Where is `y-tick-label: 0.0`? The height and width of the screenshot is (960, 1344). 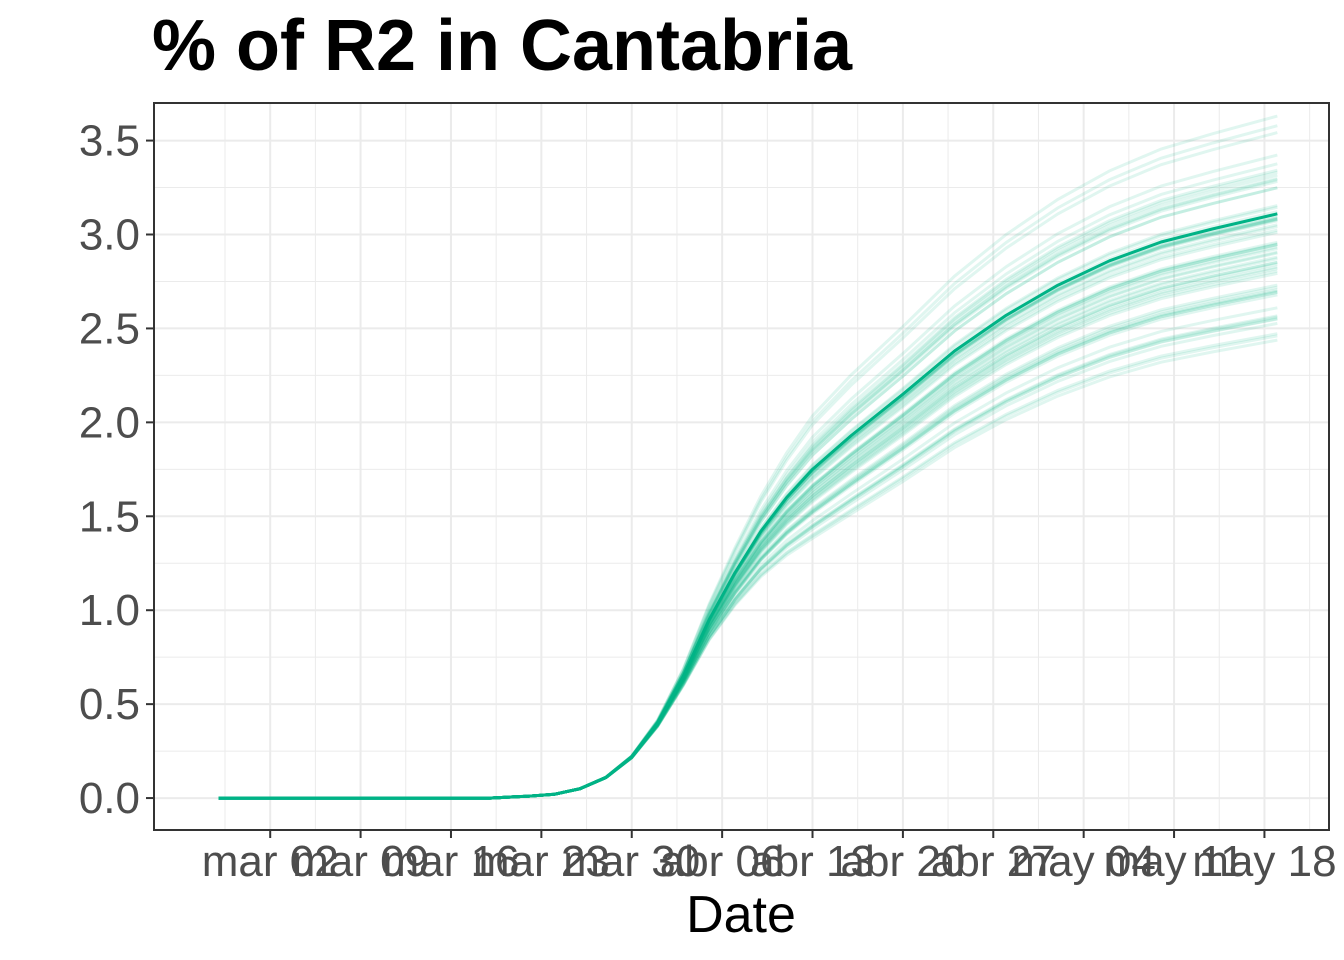
y-tick-label: 0.0 is located at coordinates (109, 798).